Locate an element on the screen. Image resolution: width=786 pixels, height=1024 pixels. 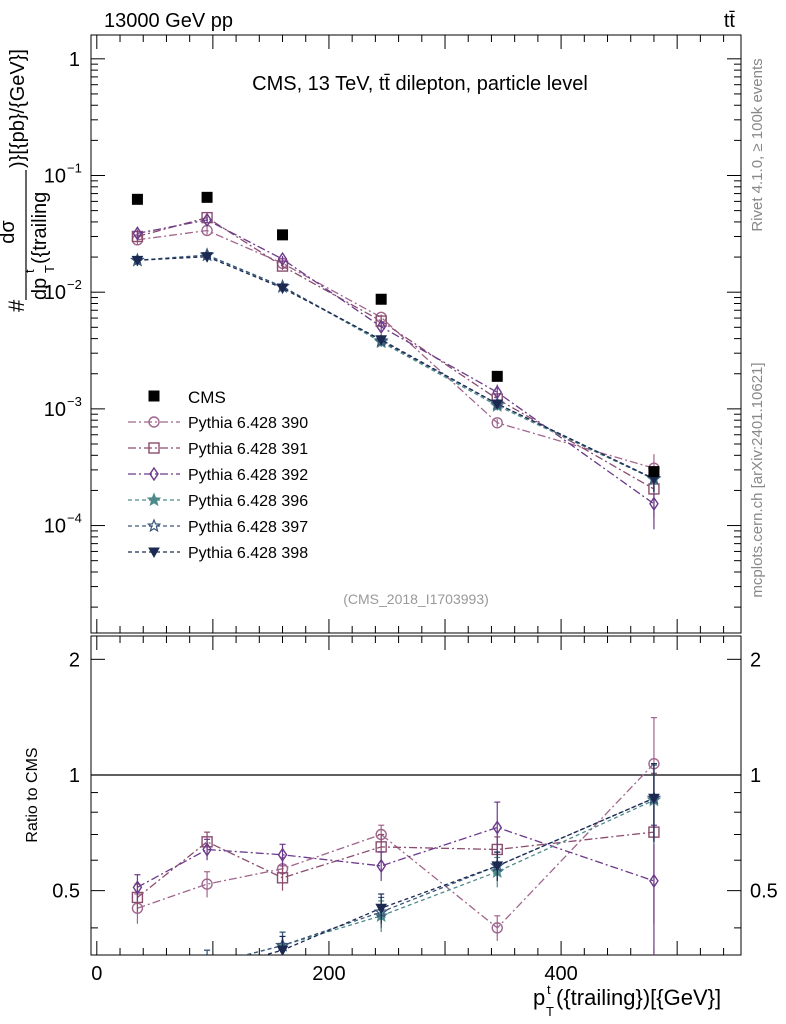
legend-entry-4: Pythia 6.428 396 is located at coordinates (218, 501).